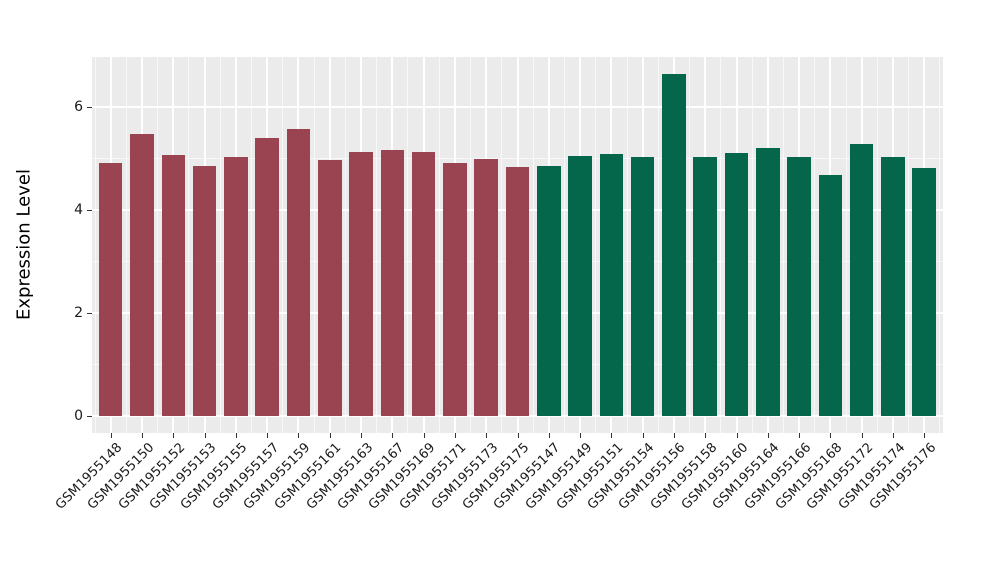 Image resolution: width=1000 pixels, height=580 pixels. Describe the element at coordinates (173, 285) in the screenshot. I see `bar-GSM1955152` at that location.